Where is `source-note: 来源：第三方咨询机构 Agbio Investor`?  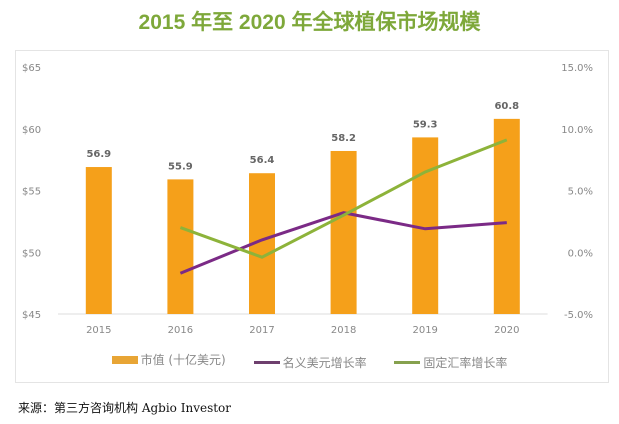
source-note: 来源：第三方咨询机构 Agbio Investor is located at coordinates (125, 408).